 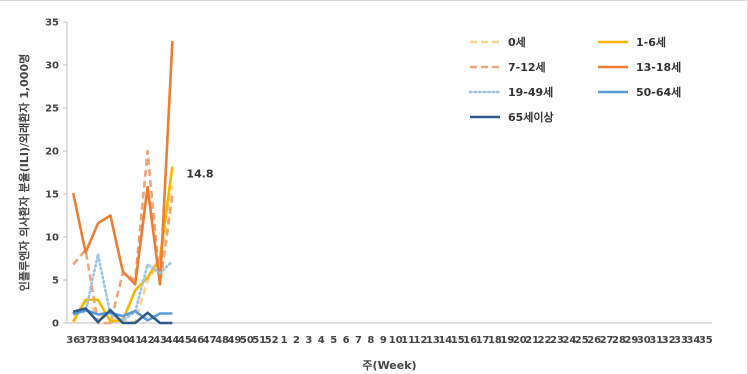 I want to click on x-tick-label: 10, so click(x=396, y=340).